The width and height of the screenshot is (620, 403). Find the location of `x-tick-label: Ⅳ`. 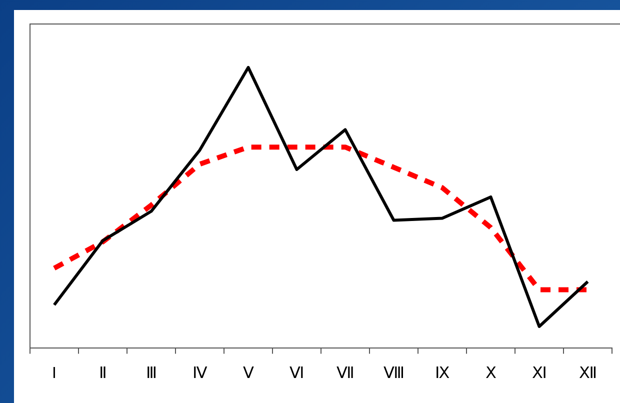

x-tick-label: Ⅳ is located at coordinates (200, 373).